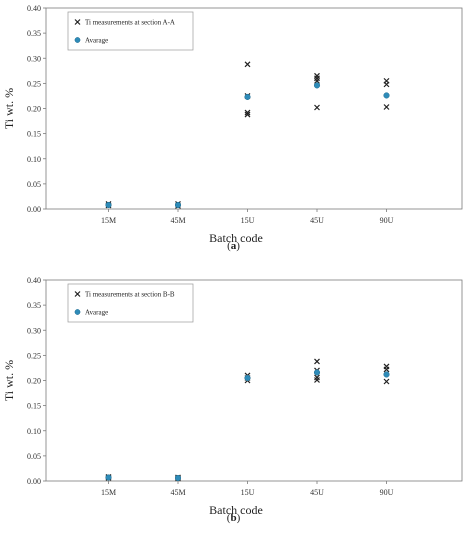 Image resolution: width=467 pixels, height=550 pixels. I want to click on chart-a-legend-label: Ti measurements at section A-A, so click(130, 23).